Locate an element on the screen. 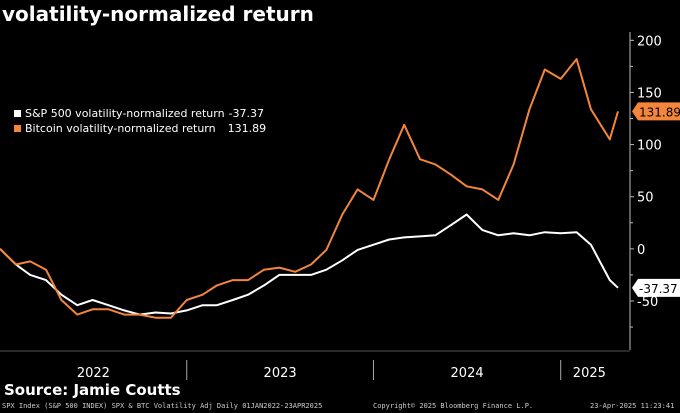  legend-label: Bitcoin volatility-normalized return is located at coordinates (120, 128).